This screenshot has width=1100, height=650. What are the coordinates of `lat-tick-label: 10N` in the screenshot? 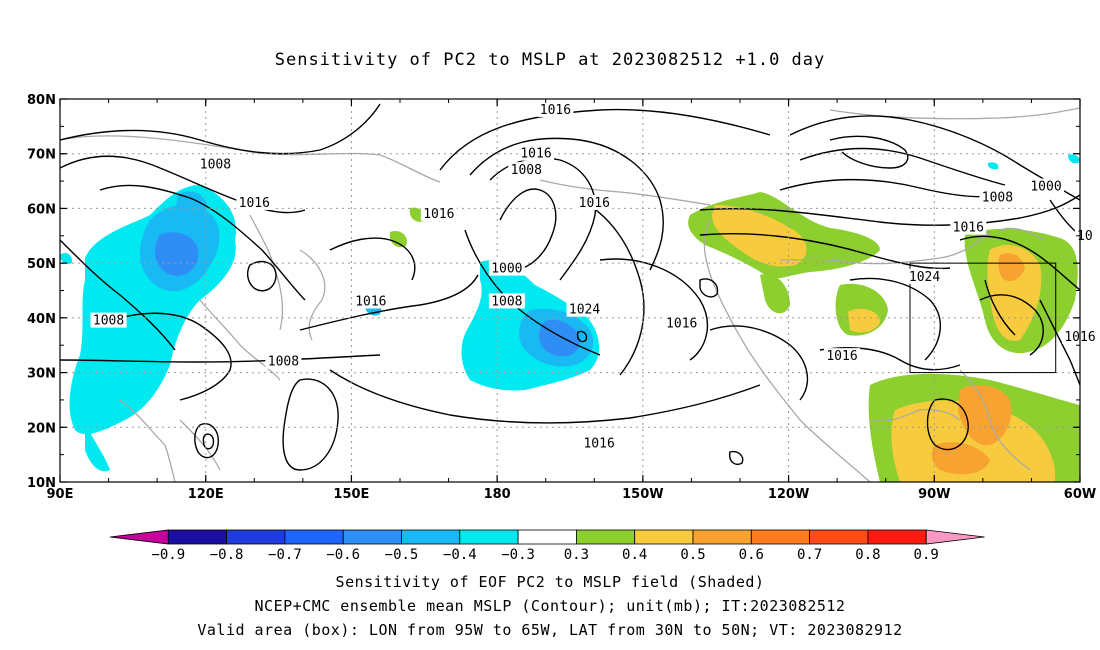 It's located at (41, 483).